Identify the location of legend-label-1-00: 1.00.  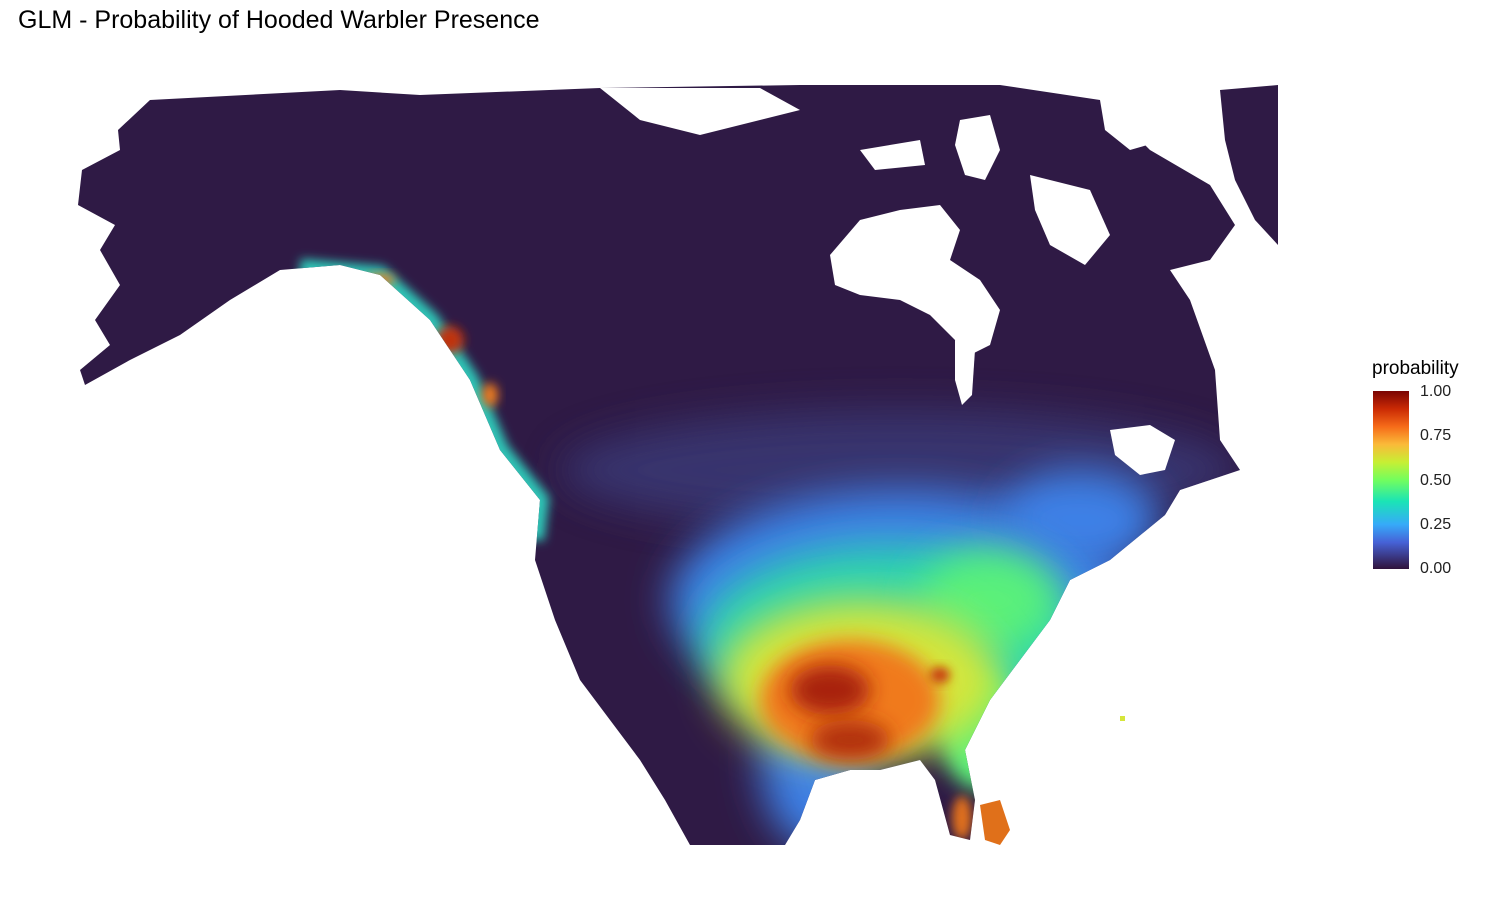
(1436, 391).